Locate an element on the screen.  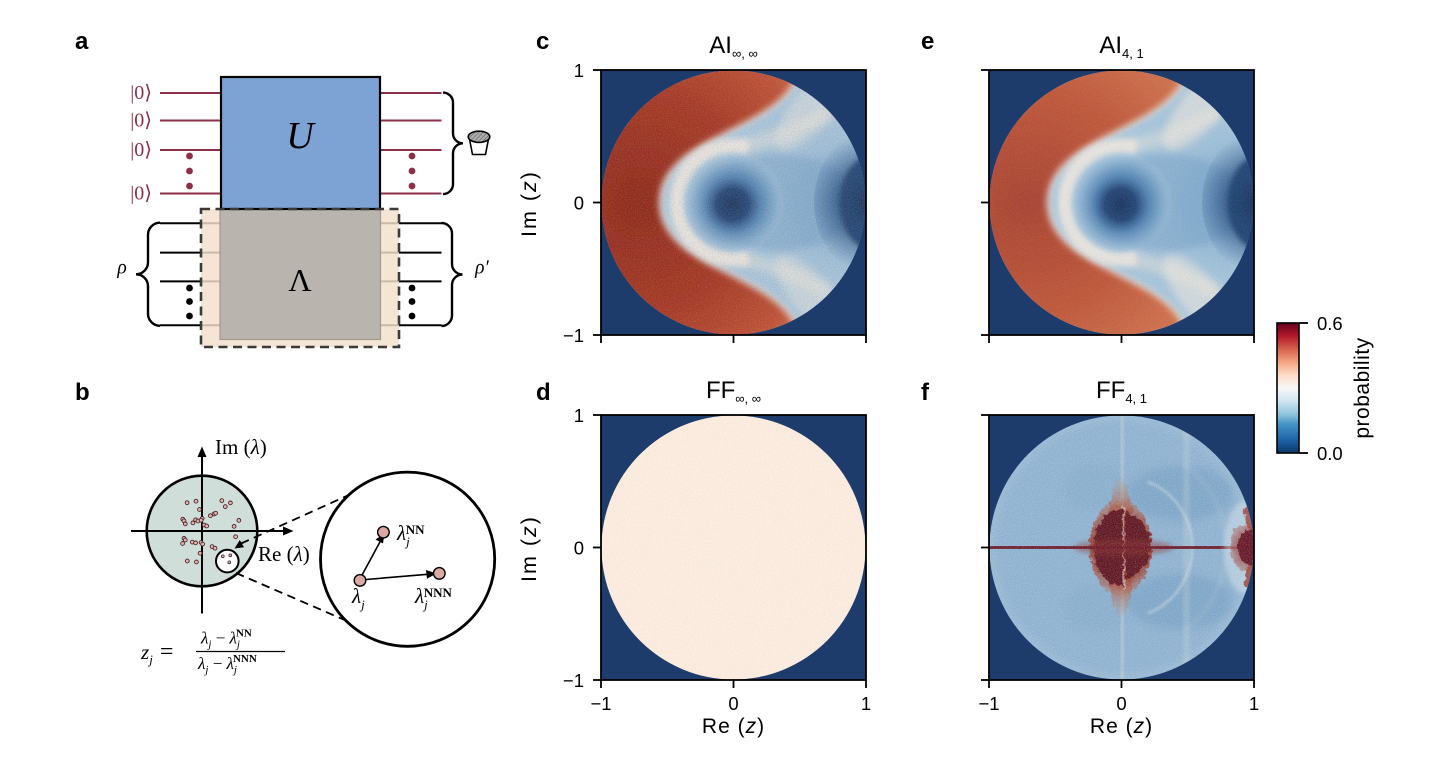
svg-text: λjNN is located at coordinates (410, 535).